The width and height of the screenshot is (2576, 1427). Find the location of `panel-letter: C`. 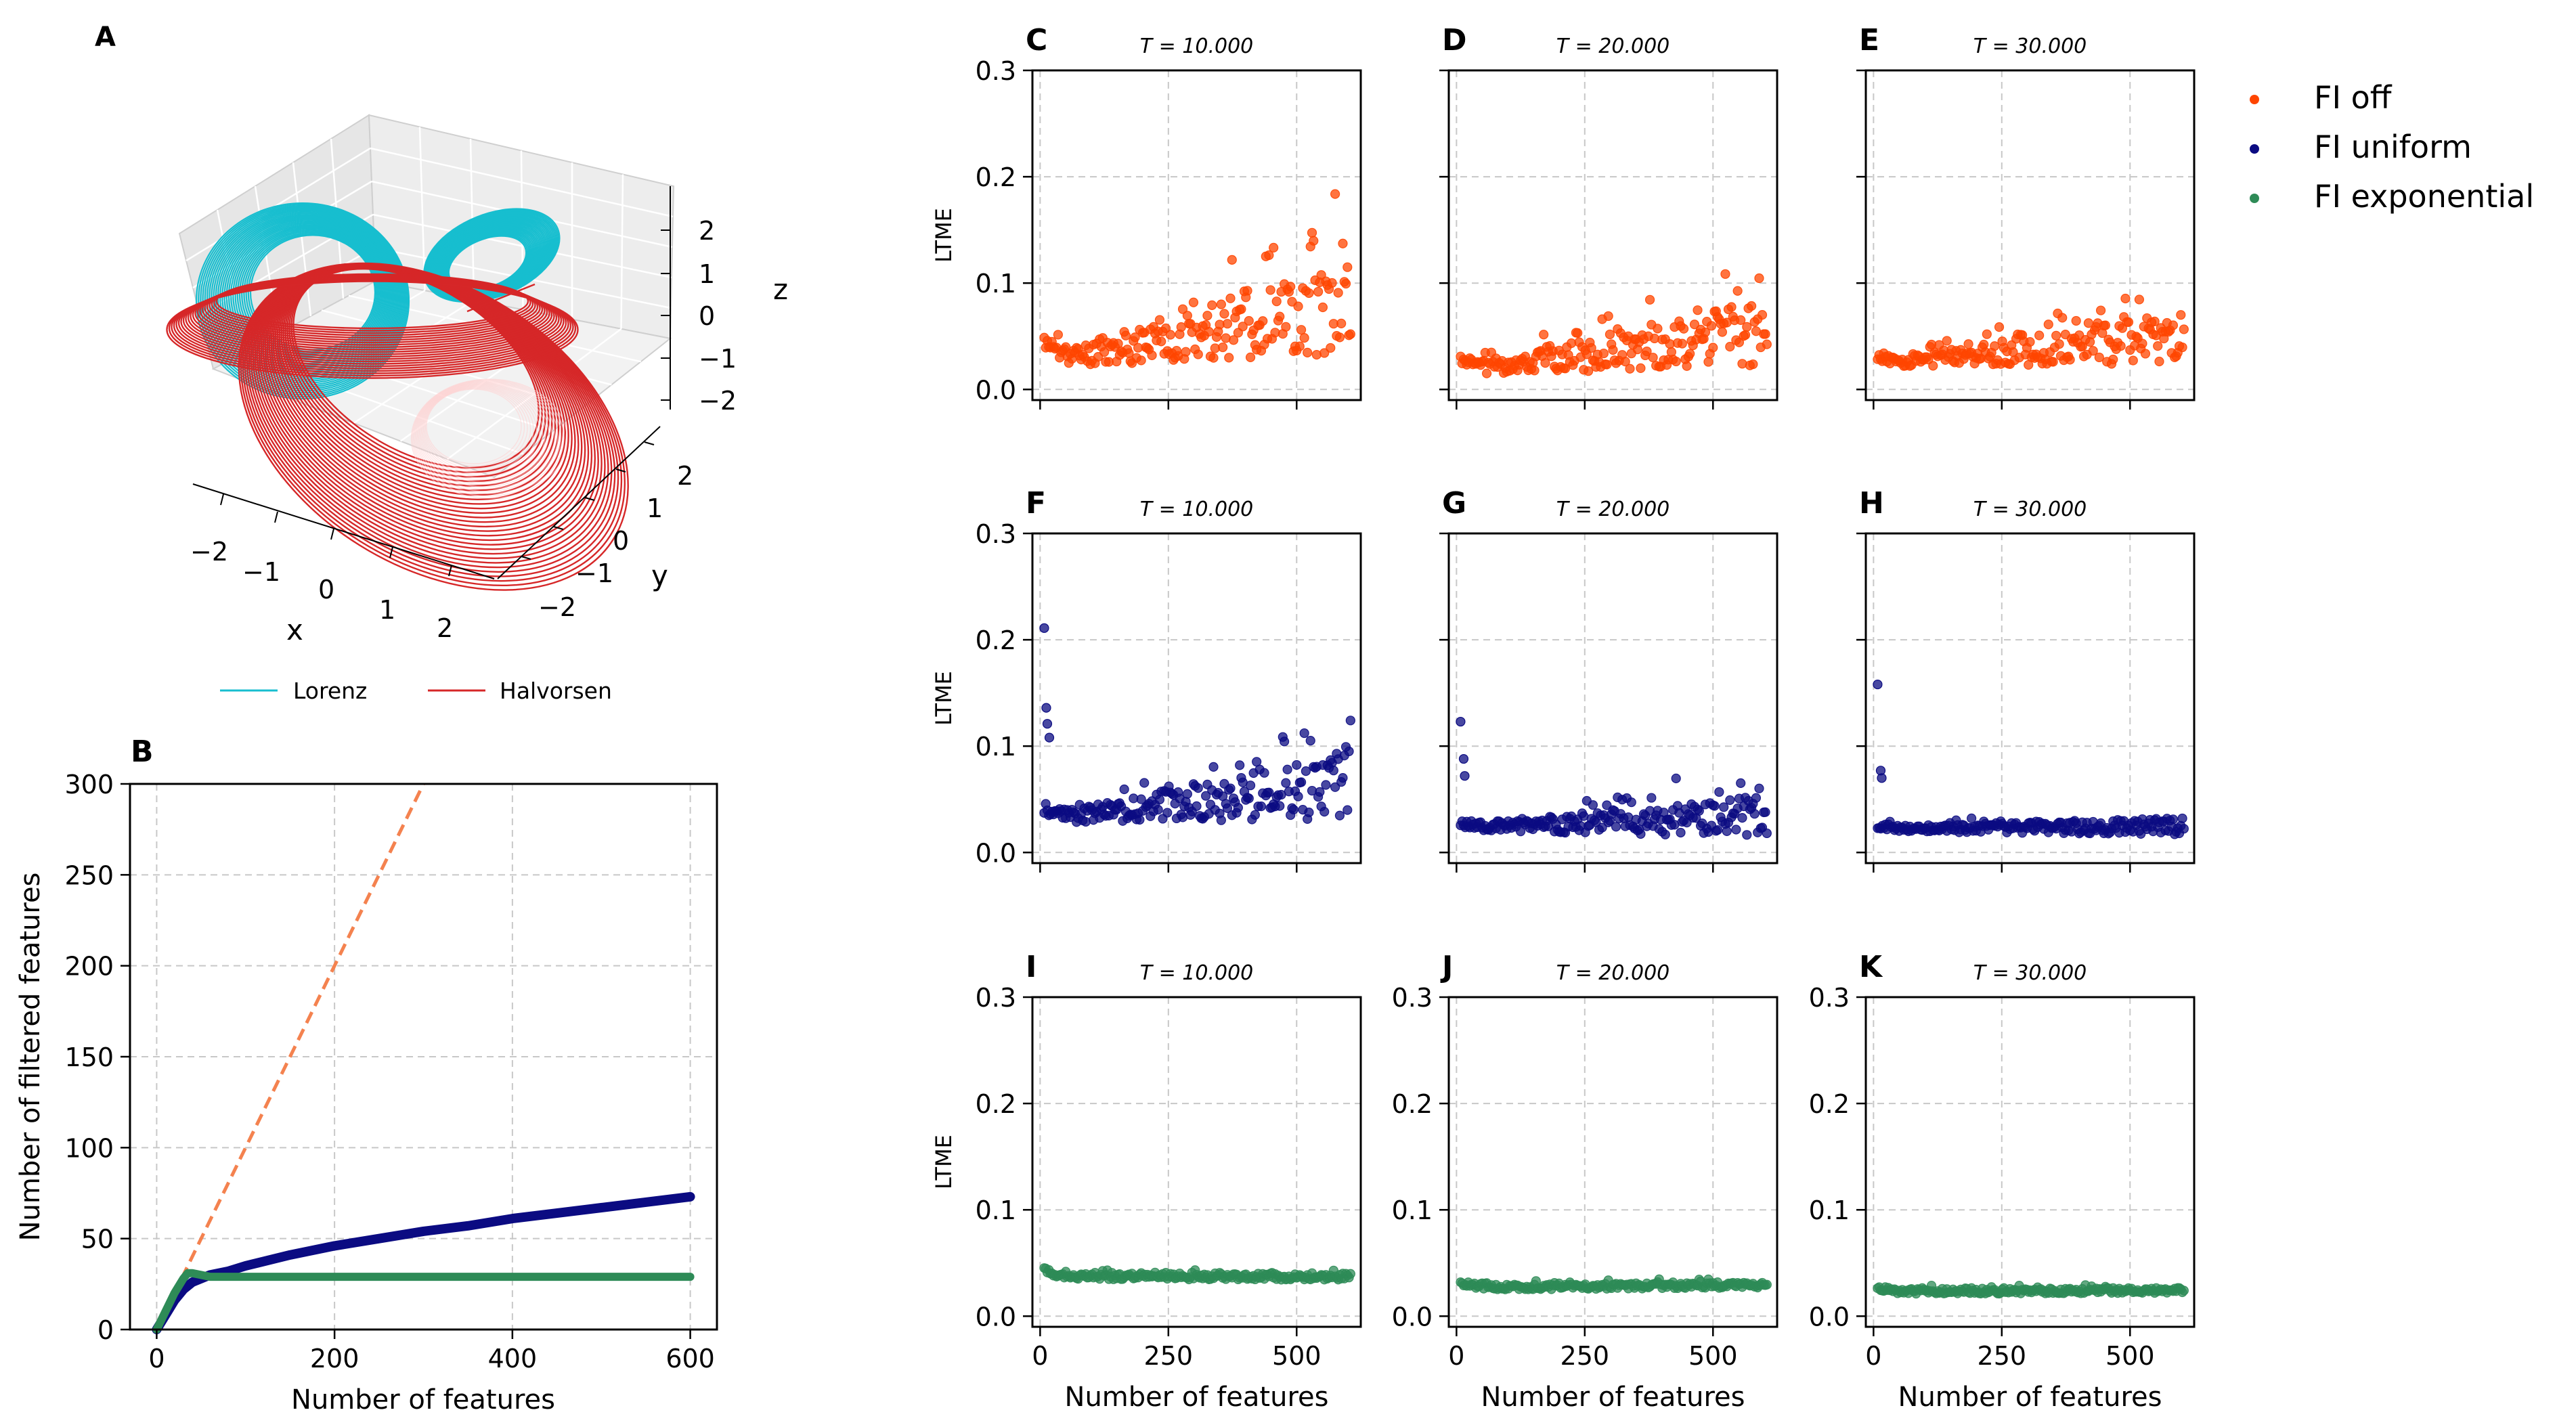

panel-letter: C is located at coordinates (1036, 40).